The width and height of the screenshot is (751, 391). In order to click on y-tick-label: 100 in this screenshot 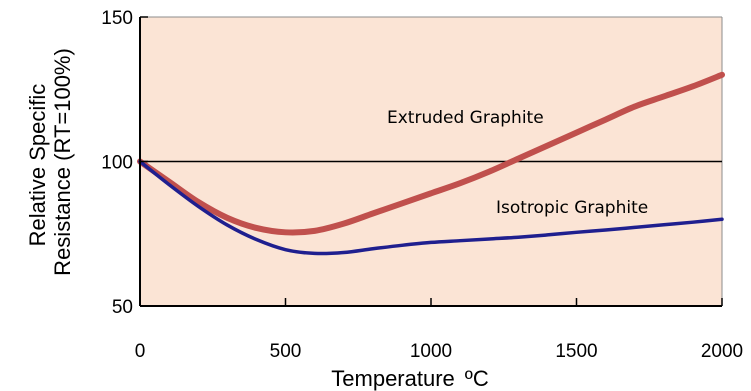, I will do `click(117, 163)`.